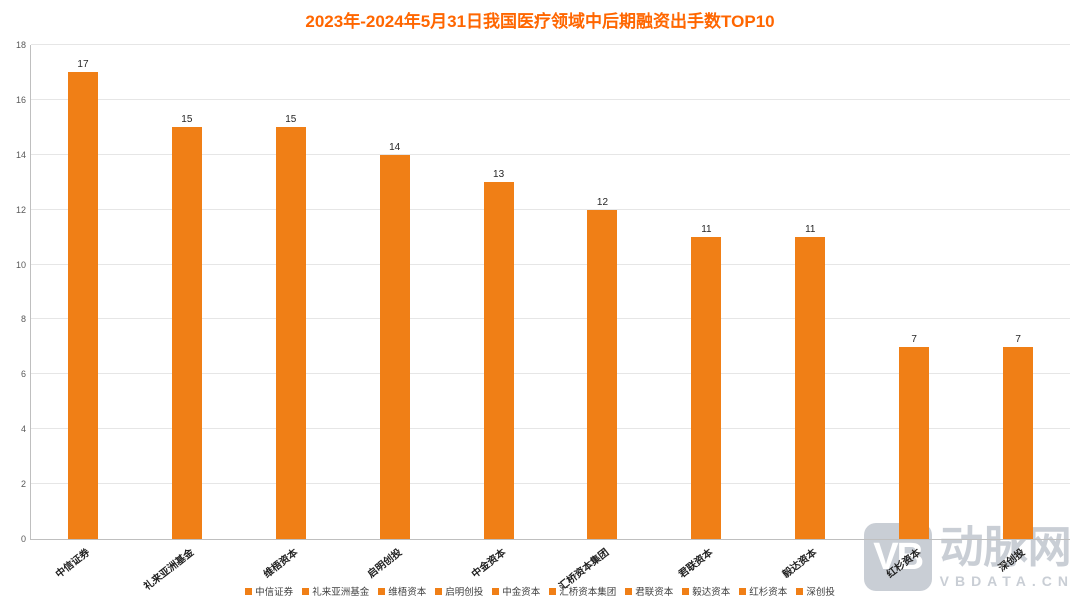 This screenshot has width=1080, height=603. What do you see at coordinates (83, 65) in the screenshot?
I see `bar-value-label: 17` at bounding box center [83, 65].